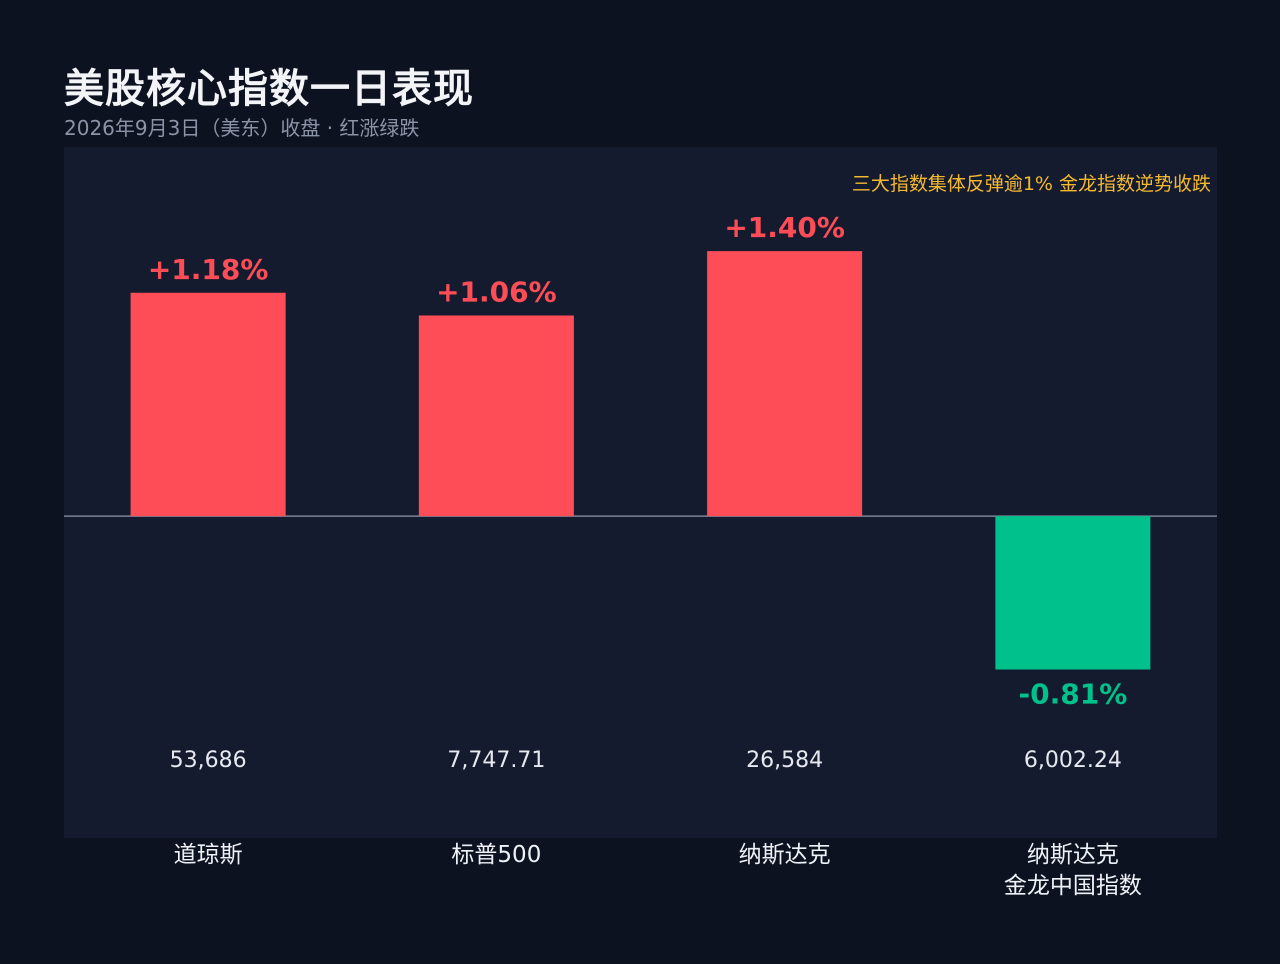 This screenshot has width=1280, height=964. I want to click on closing-level-0: 53,686, so click(208, 760).